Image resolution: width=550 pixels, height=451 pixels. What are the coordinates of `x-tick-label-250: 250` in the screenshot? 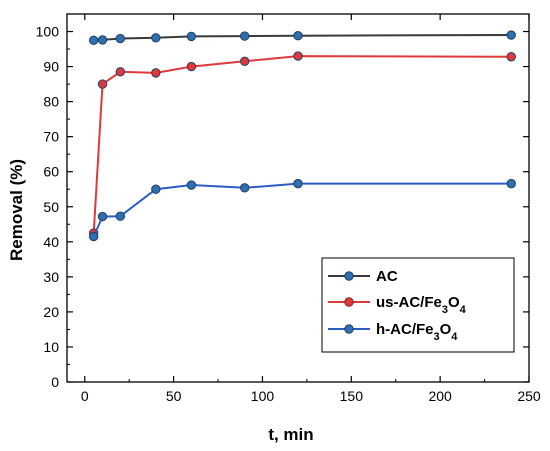 It's located at (529, 396).